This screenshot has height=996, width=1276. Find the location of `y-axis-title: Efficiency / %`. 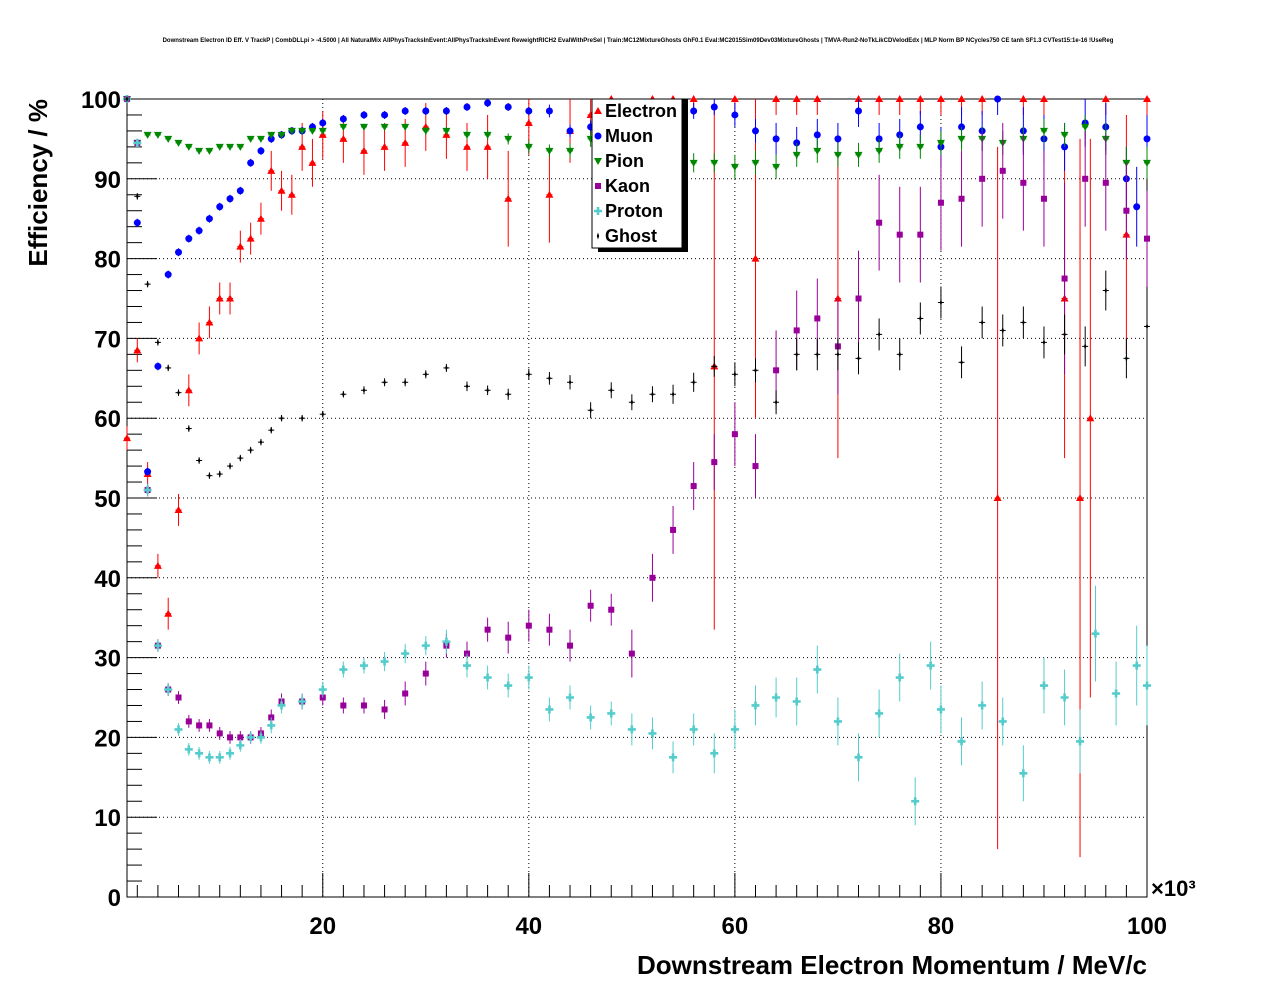

y-axis-title: Efficiency / % is located at coordinates (38, 183).